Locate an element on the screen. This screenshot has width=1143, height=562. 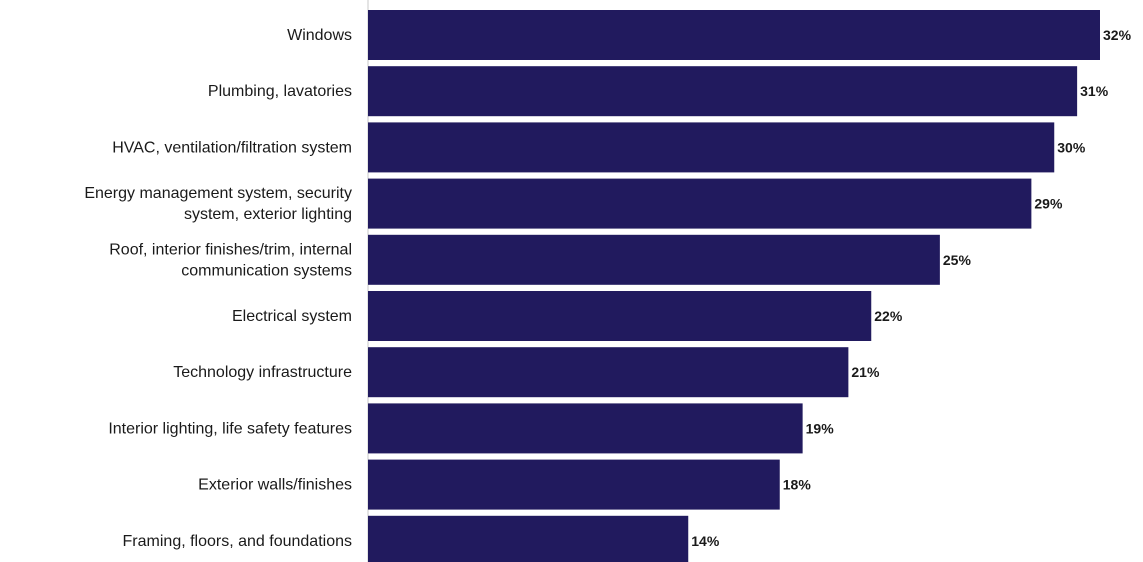
category-label-line: communication systems is located at coordinates (266, 270).